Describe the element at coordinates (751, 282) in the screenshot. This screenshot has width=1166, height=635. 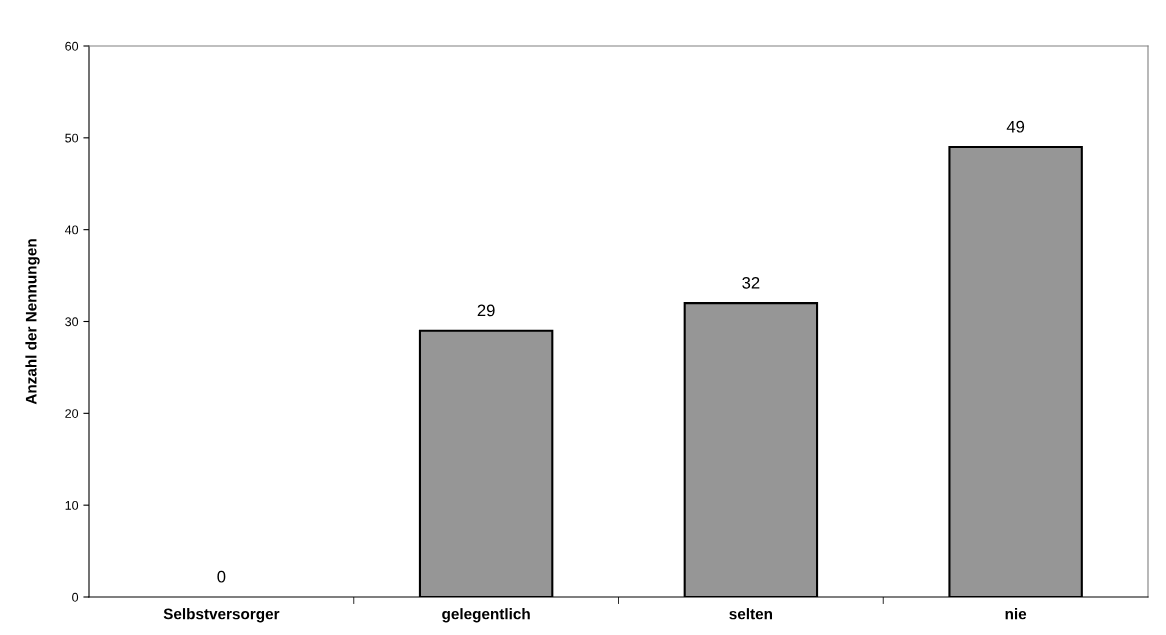
I see `data-label: 32` at that location.